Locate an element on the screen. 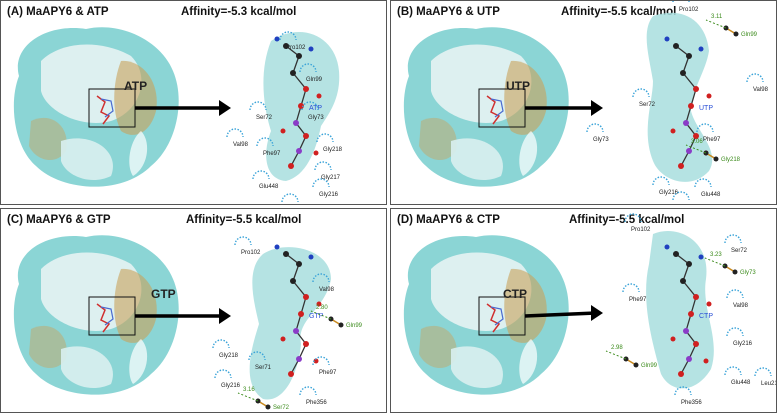  panel-title: (C) MaAPY6 & GTP is located at coordinates (59, 220).